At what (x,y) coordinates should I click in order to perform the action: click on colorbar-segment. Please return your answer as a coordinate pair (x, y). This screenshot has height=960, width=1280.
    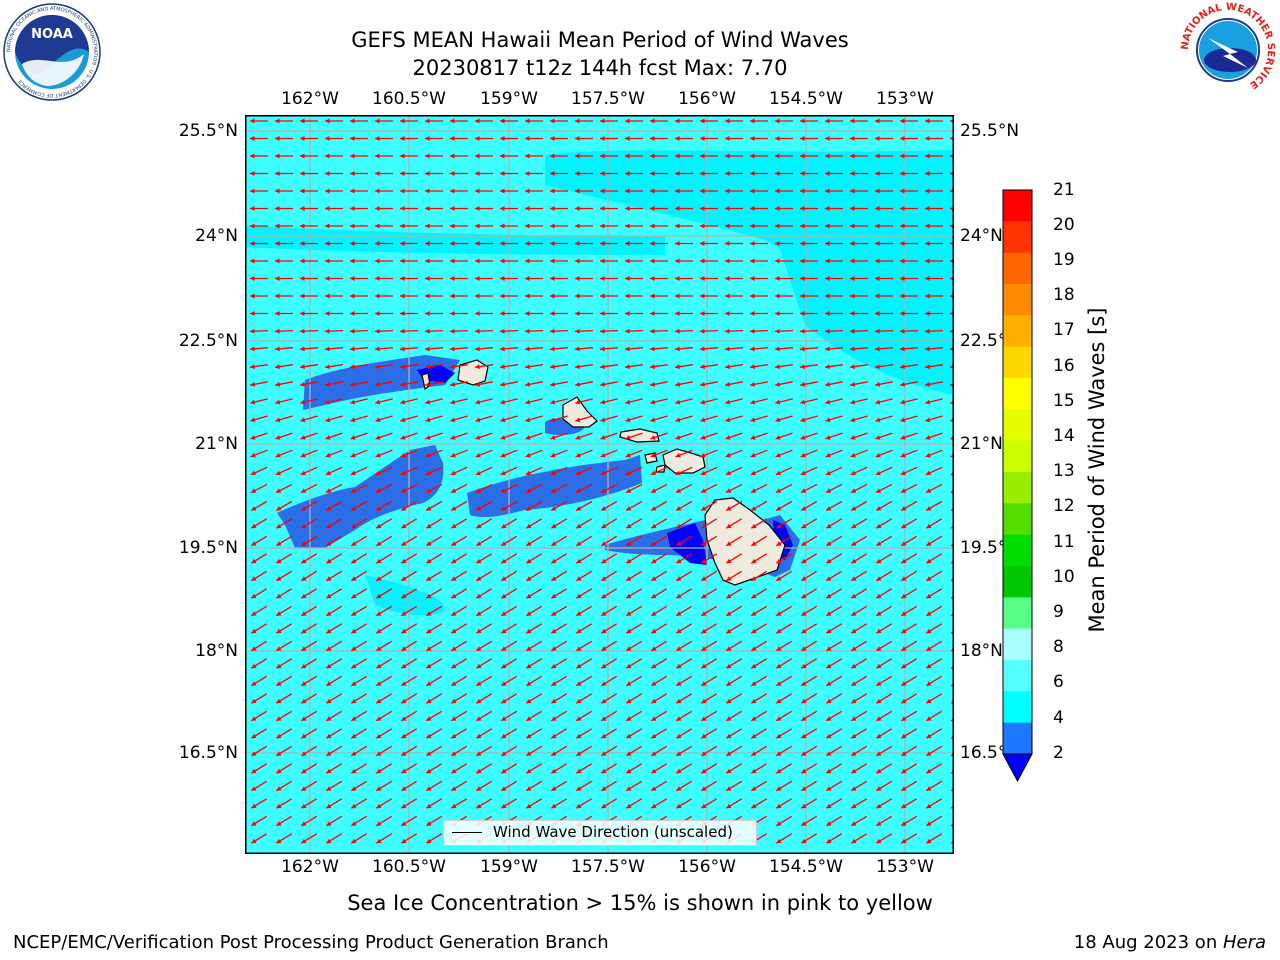
    Looking at the image, I should click on (1017, 613).